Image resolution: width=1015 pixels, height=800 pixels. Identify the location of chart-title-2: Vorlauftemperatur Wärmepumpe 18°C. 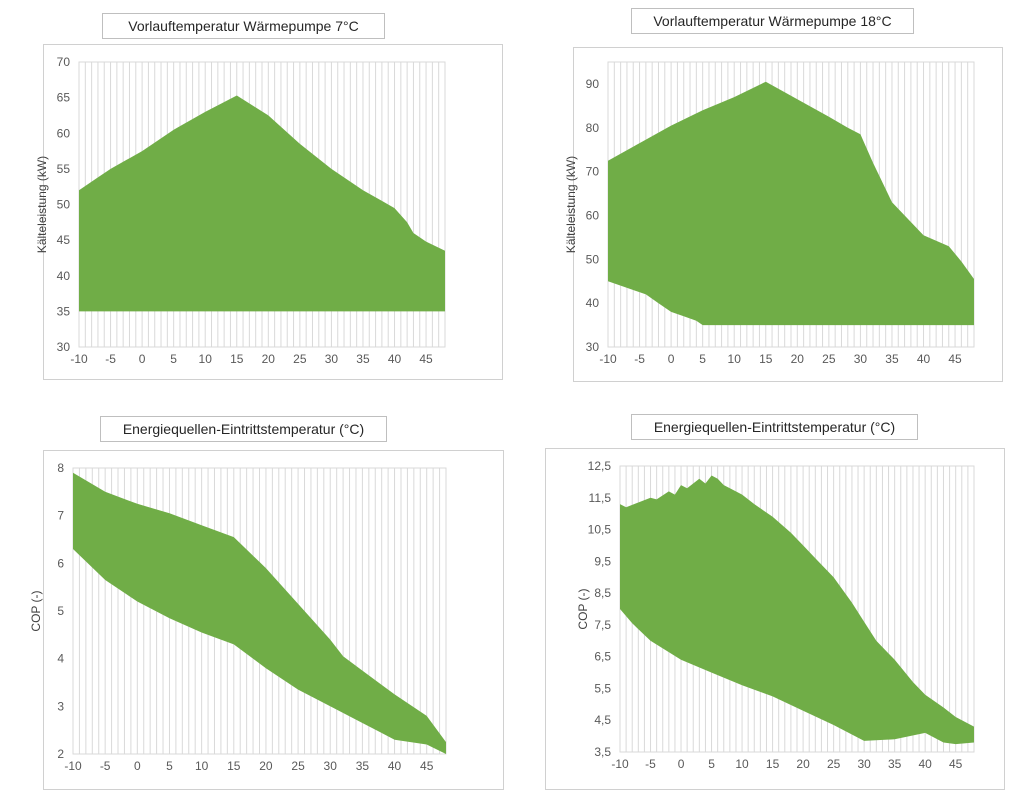
(772, 21).